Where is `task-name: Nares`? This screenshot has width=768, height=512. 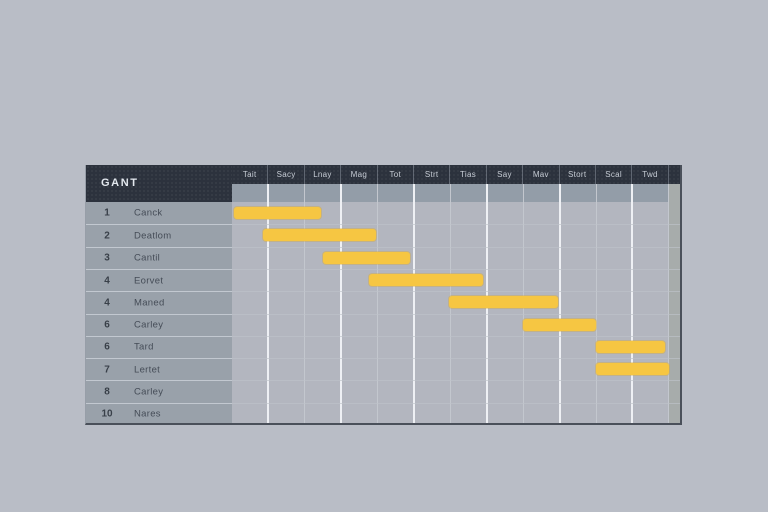
task-name: Nares is located at coordinates (147, 414).